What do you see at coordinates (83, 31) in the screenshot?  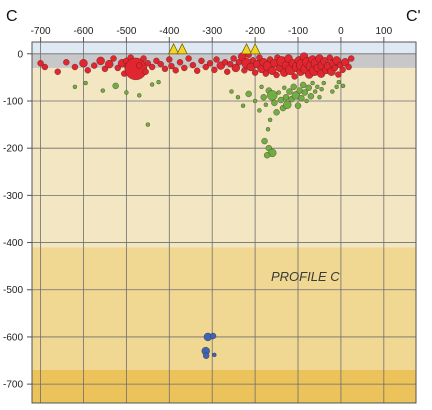 I see `x-tick-label-1: -600` at bounding box center [83, 31].